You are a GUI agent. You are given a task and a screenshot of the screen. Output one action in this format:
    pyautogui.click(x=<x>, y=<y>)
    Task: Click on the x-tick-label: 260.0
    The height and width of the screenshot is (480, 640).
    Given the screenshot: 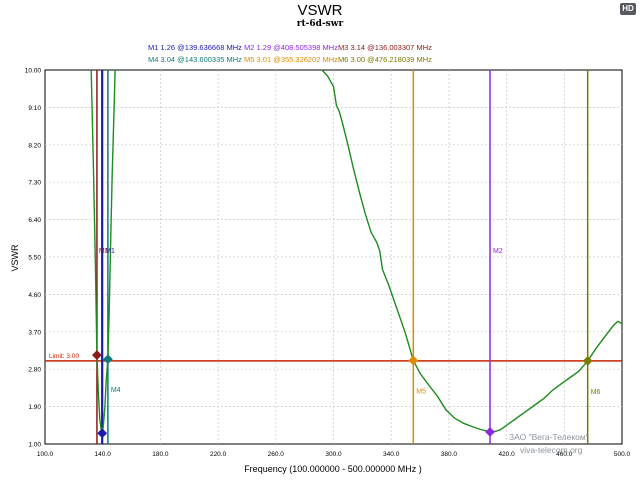 What is the action you would take?
    pyautogui.click(x=276, y=454)
    